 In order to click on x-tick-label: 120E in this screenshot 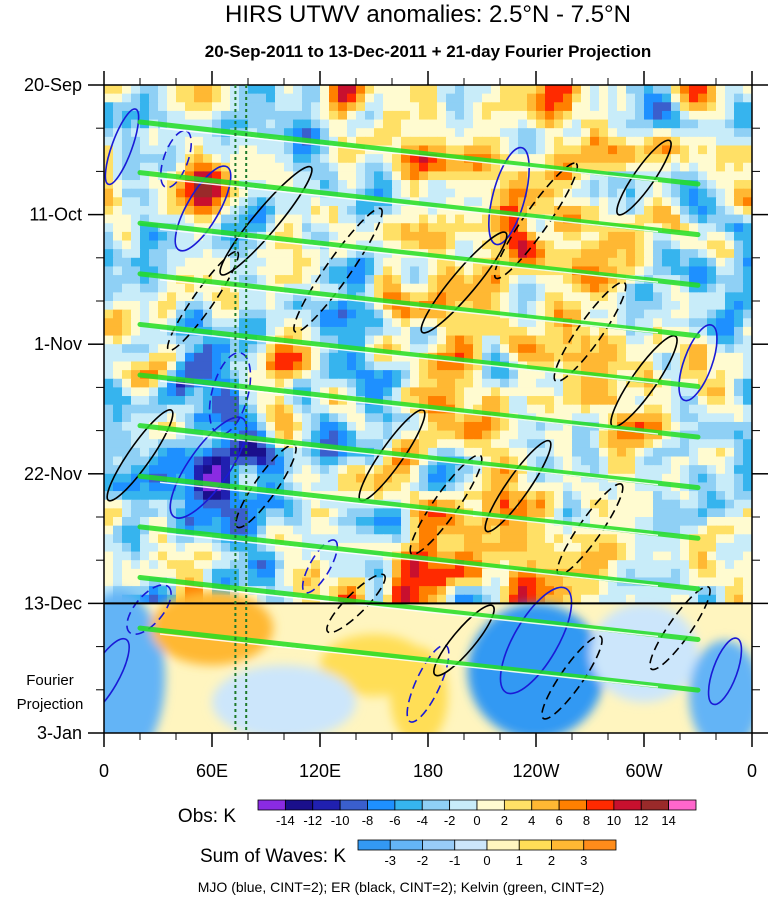, I will do `click(320, 771)`.